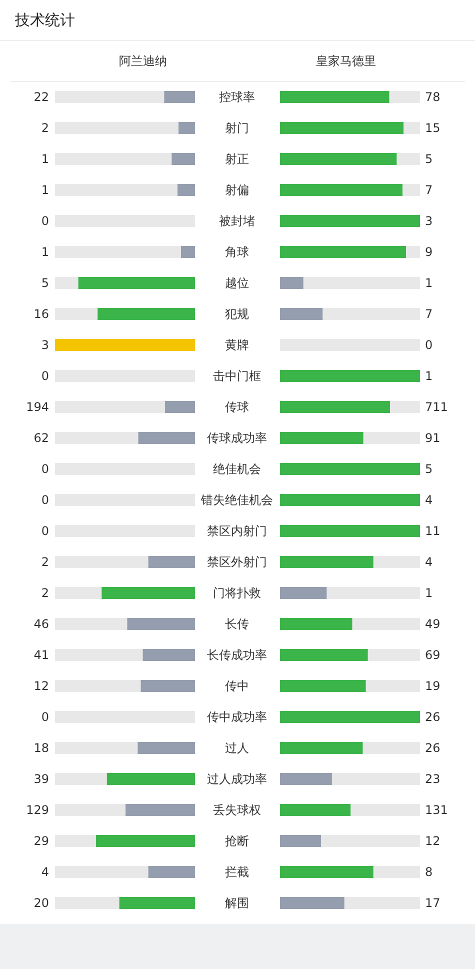 Image resolution: width=475 pixels, height=969 pixels. Describe the element at coordinates (237, 903) in the screenshot. I see `category-label: 解围` at that location.